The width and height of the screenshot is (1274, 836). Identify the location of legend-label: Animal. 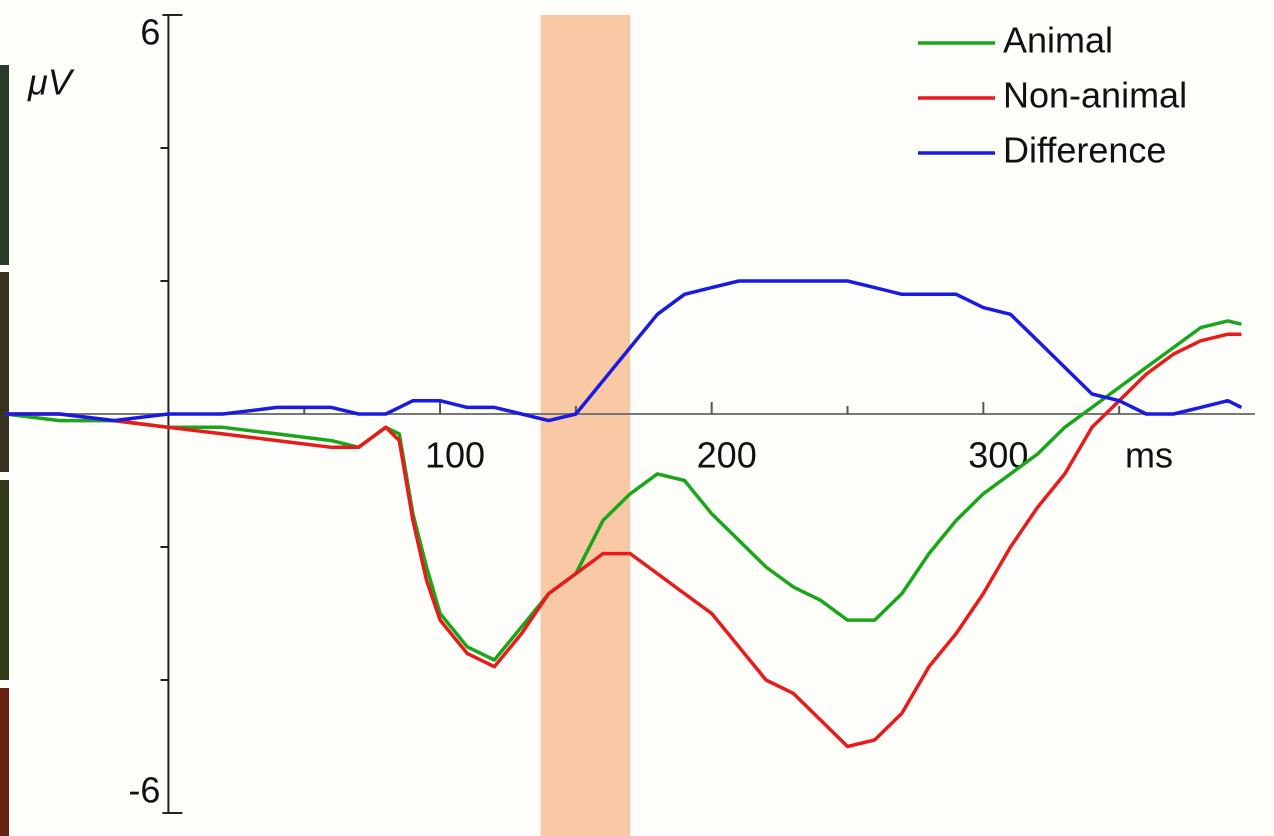
(1058, 40).